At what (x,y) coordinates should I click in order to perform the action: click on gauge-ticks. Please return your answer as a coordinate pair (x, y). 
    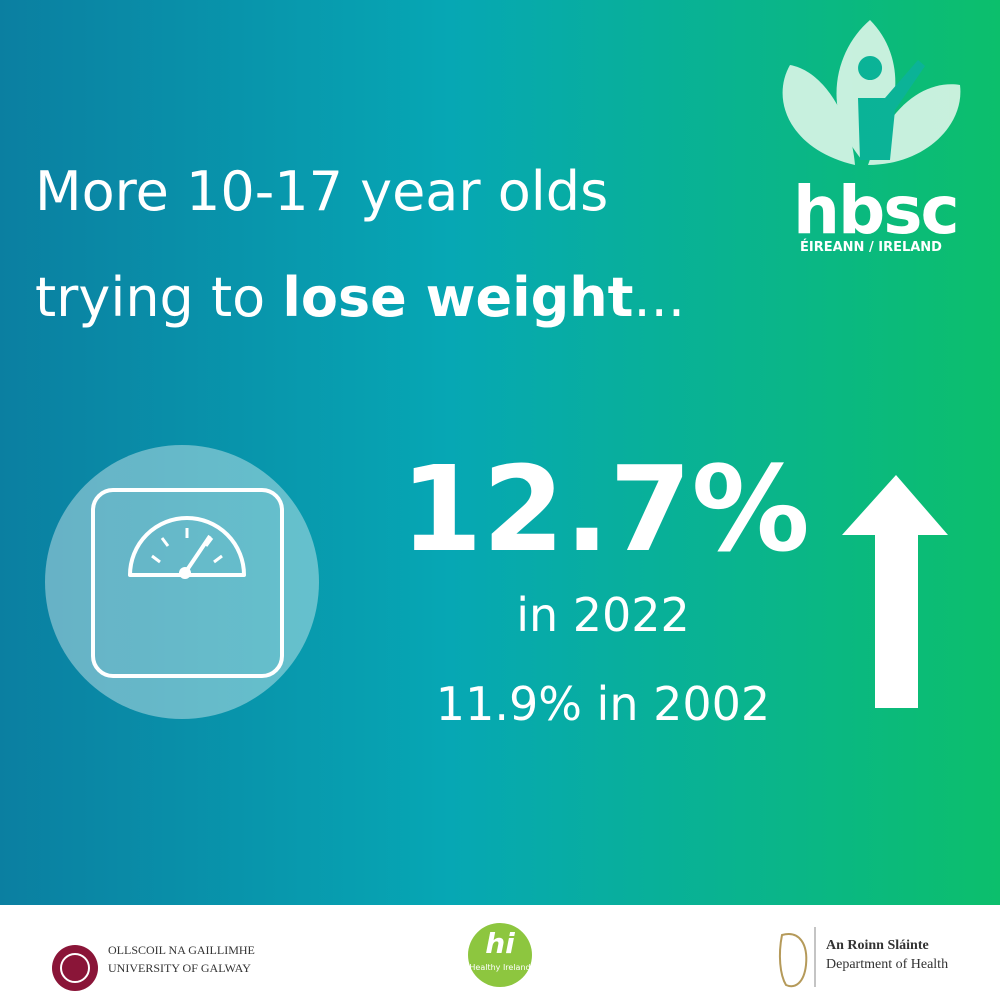
    Looking at the image, I should click on (187, 546).